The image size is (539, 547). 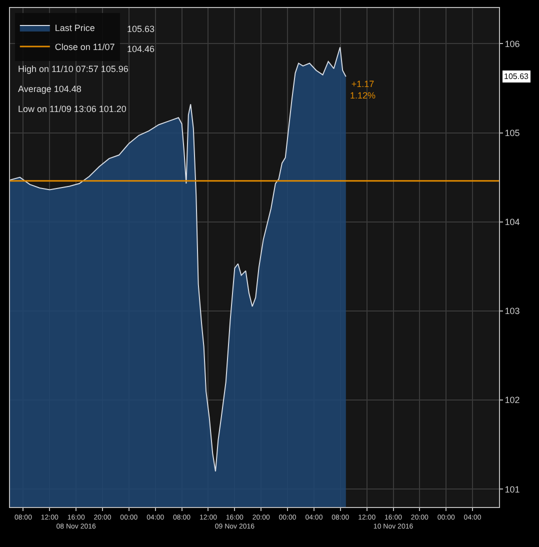 What do you see at coordinates (84, 47) in the screenshot?
I see `legend-label: Close on 11/07` at bounding box center [84, 47].